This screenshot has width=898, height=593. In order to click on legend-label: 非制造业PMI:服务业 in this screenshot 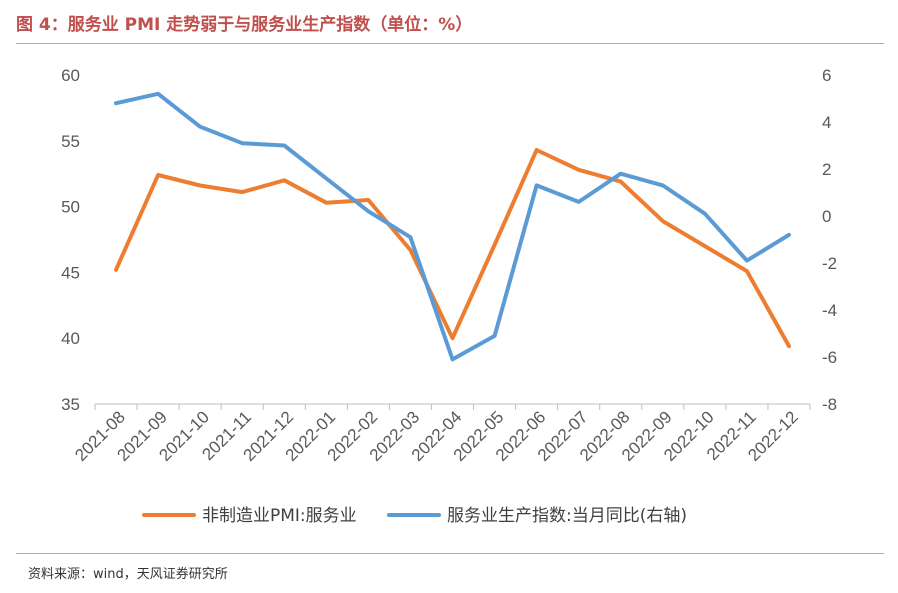, I will do `click(279, 516)`.